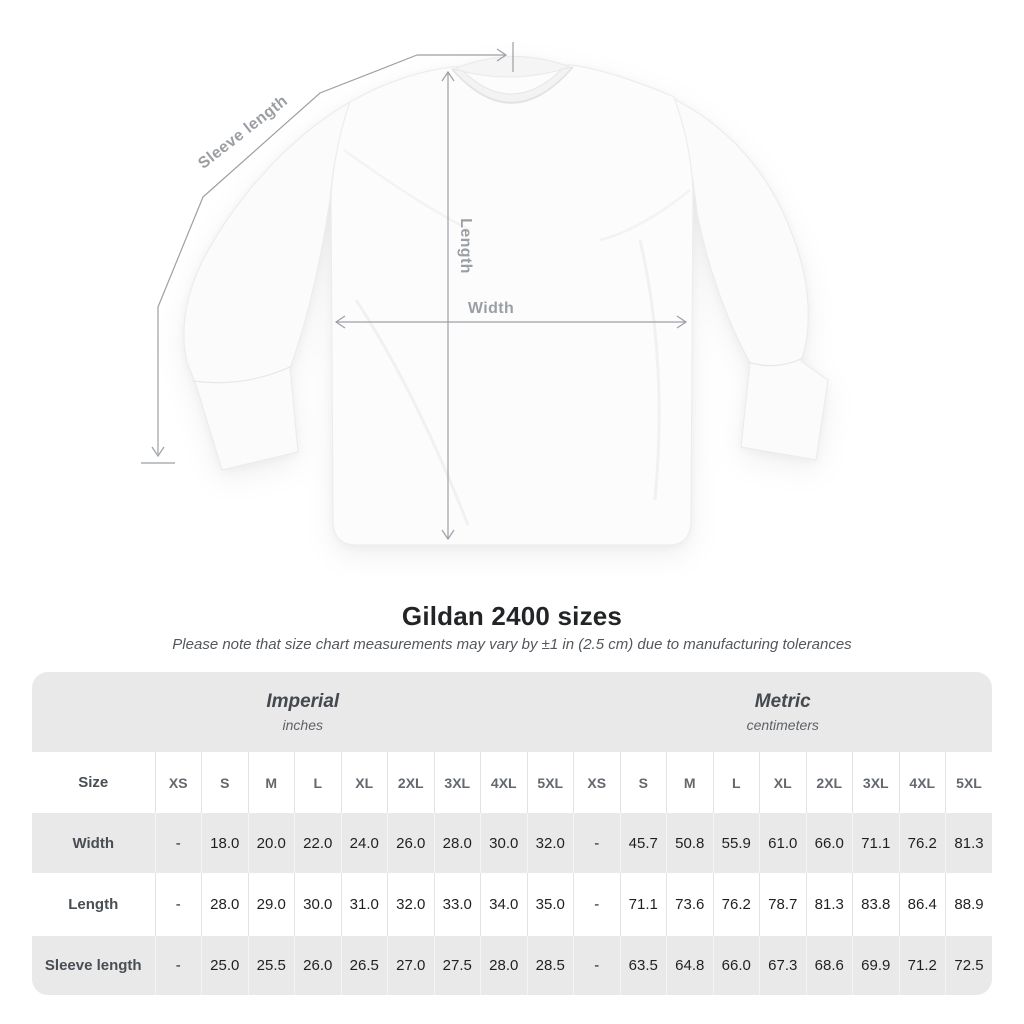  I want to click on shirt-right-sleeve, so click(748, 278).